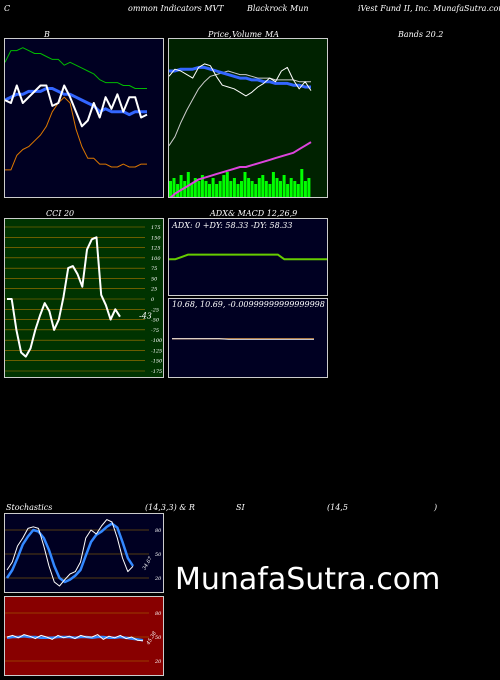 The height and width of the screenshot is (680, 500). I want to click on cci-tick-label: 125, so click(156, 249).